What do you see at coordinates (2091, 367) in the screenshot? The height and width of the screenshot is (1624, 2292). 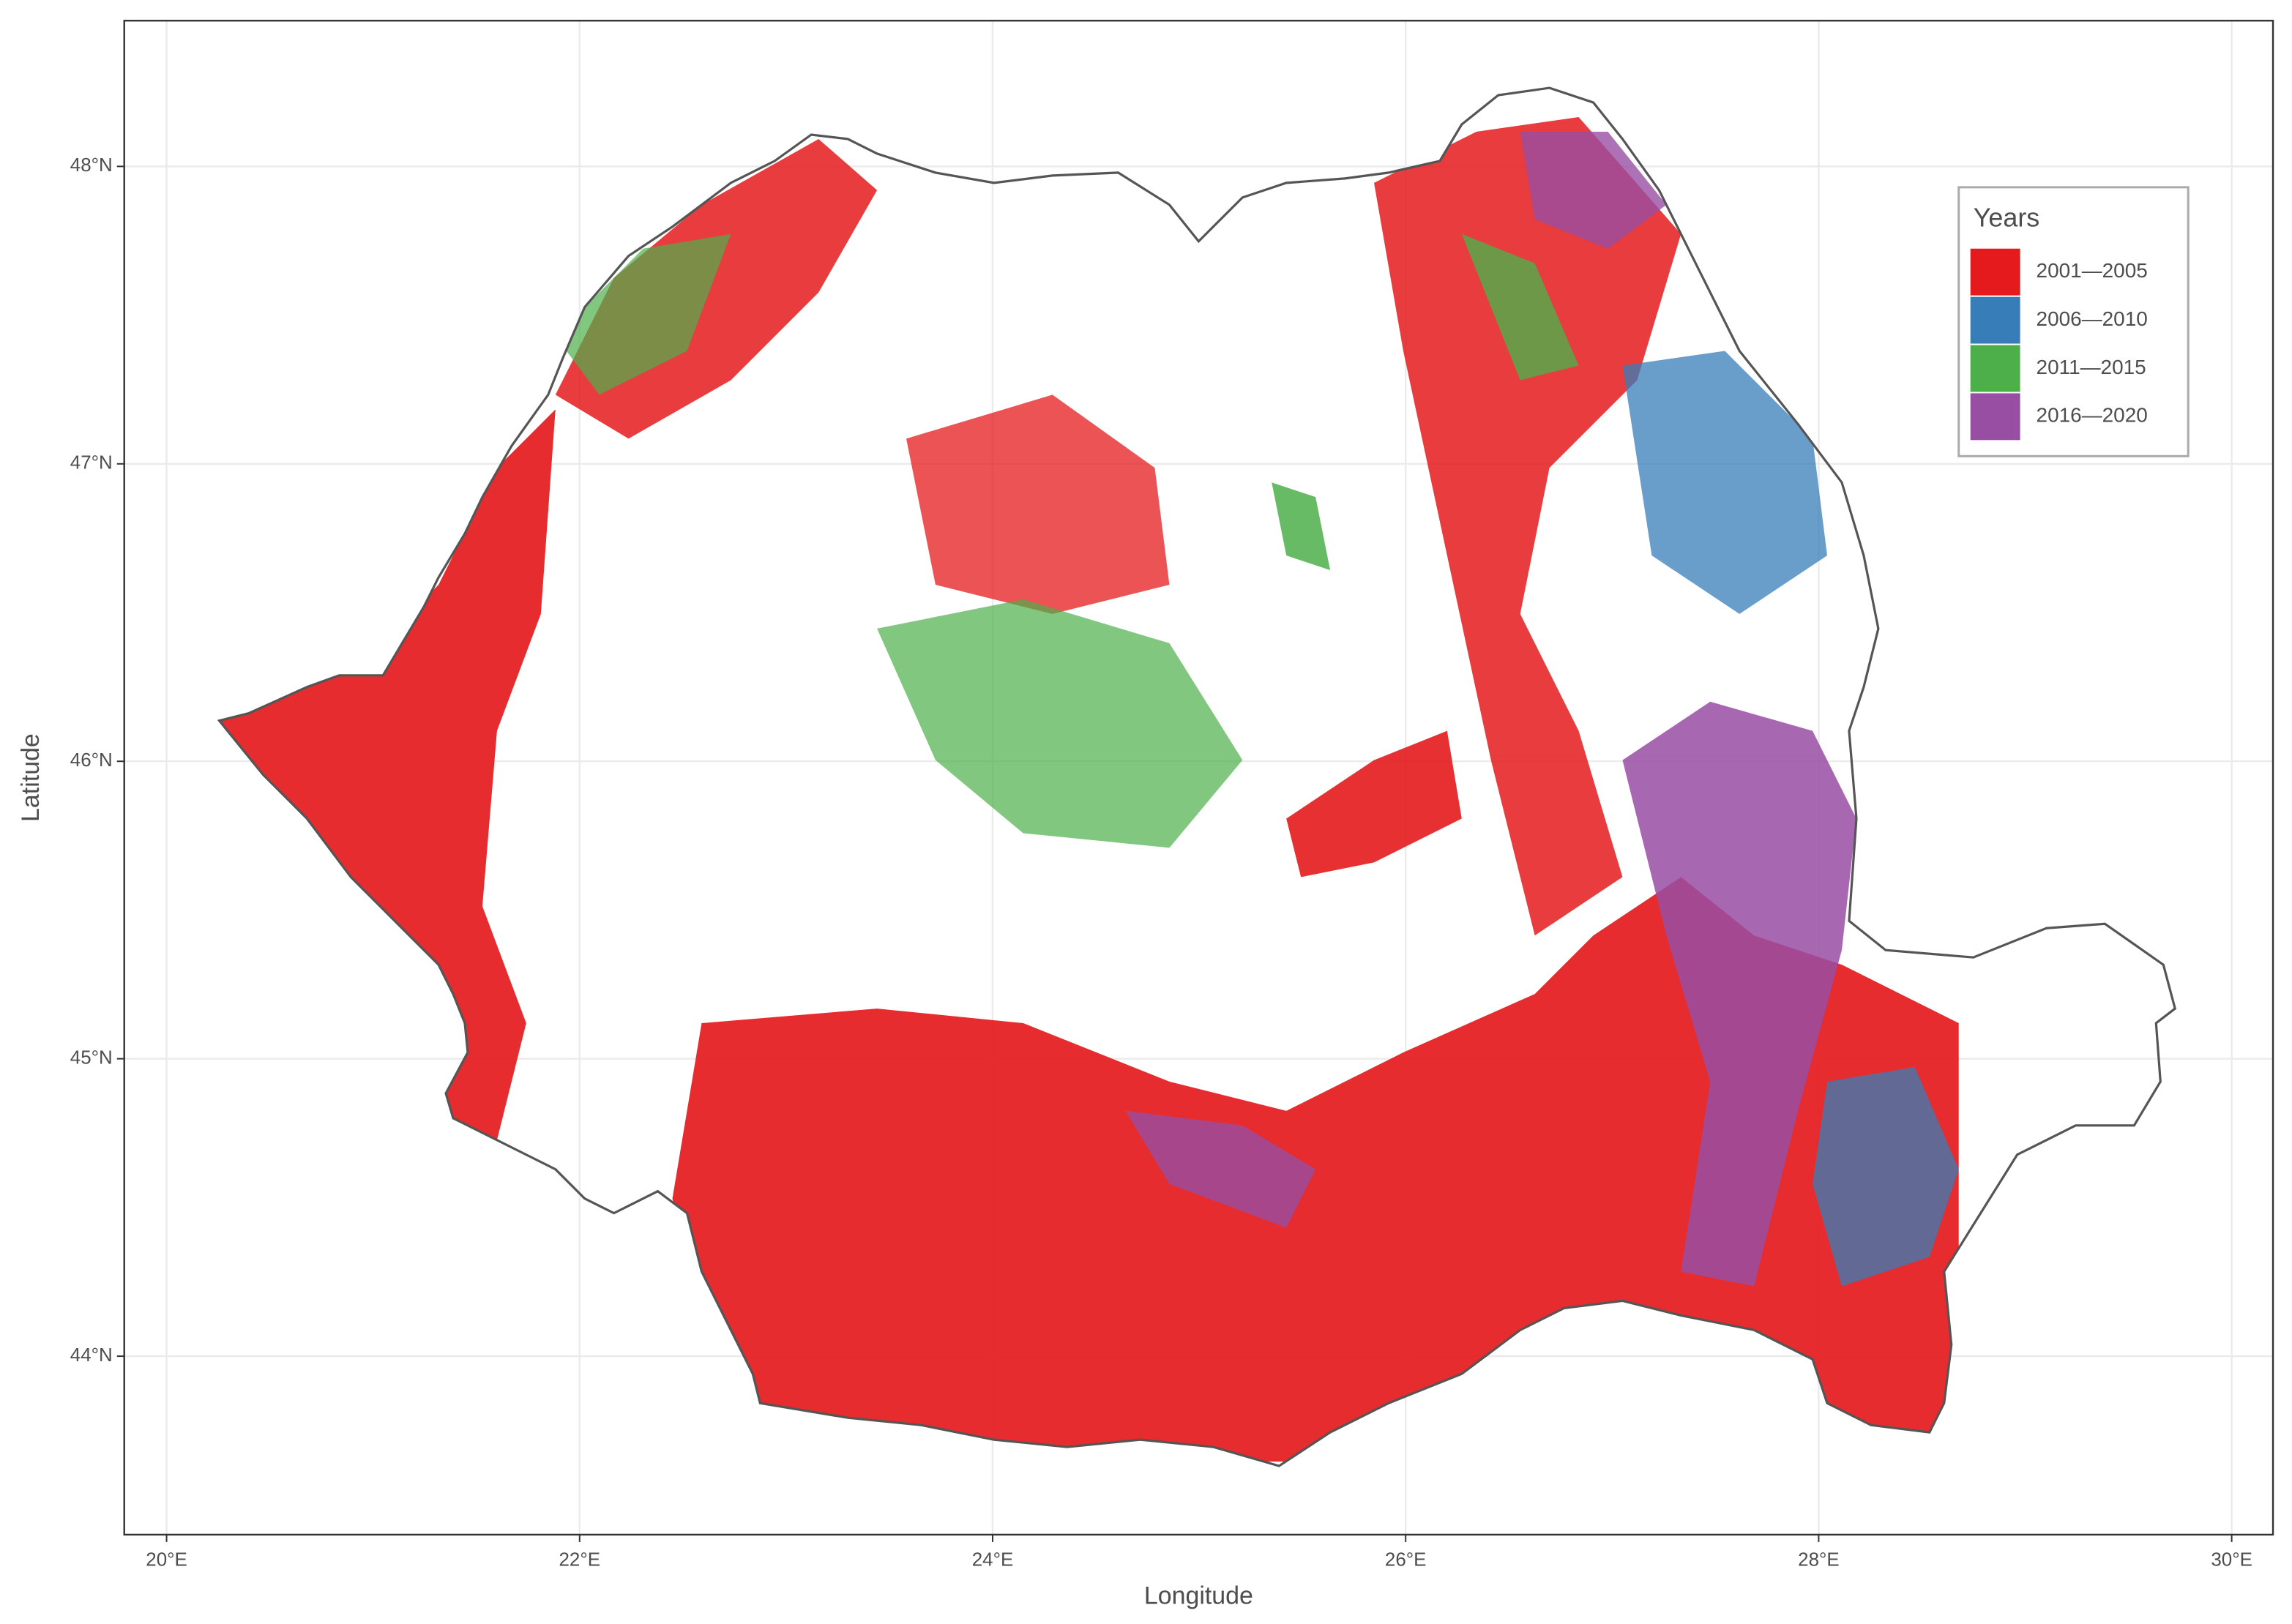 I see `legend-label: 2011—2015` at bounding box center [2091, 367].